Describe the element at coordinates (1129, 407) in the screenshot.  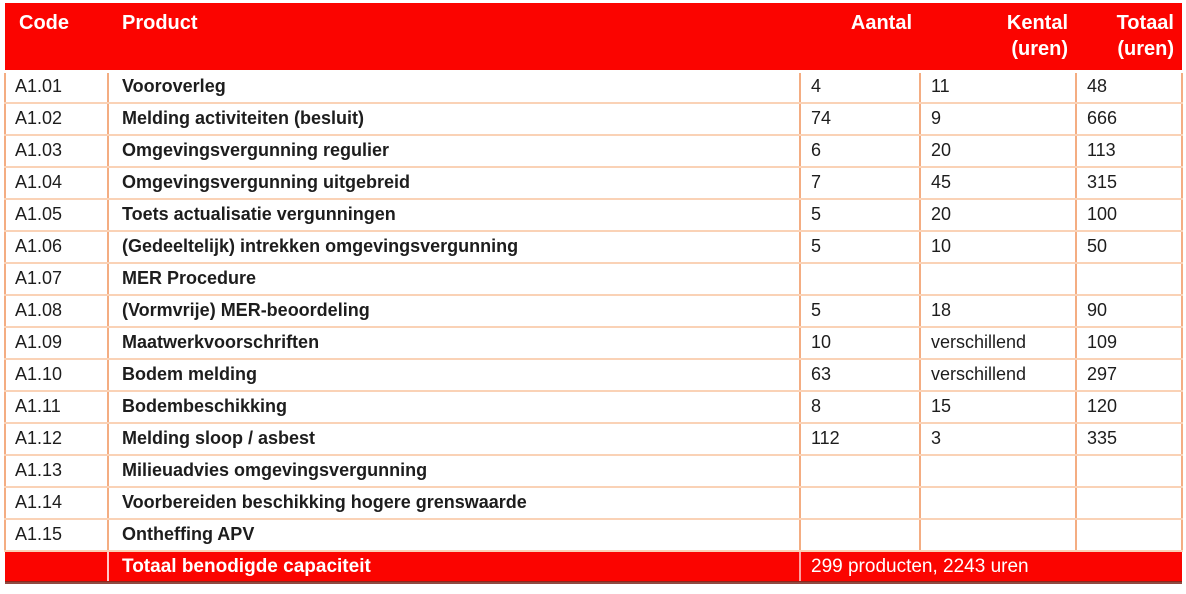
I see `cell-totaal: 120` at that location.